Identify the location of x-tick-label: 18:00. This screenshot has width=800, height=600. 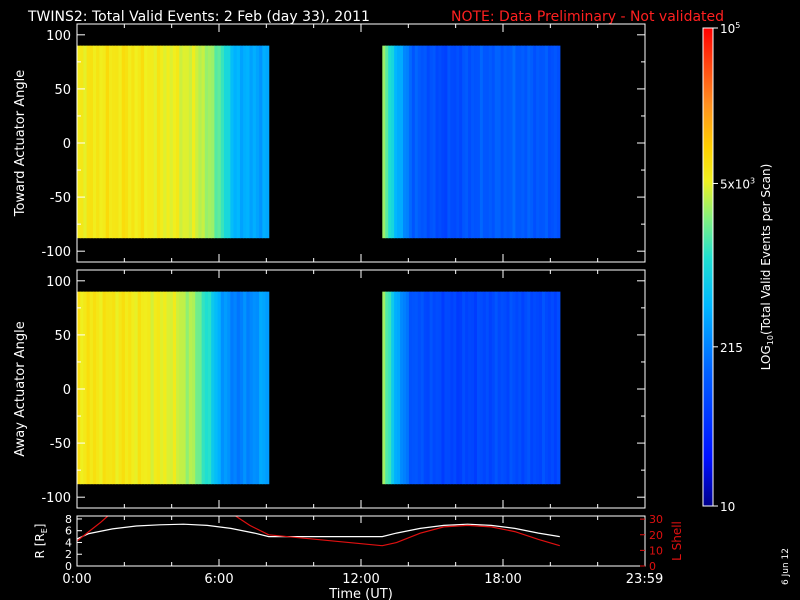
(502, 579).